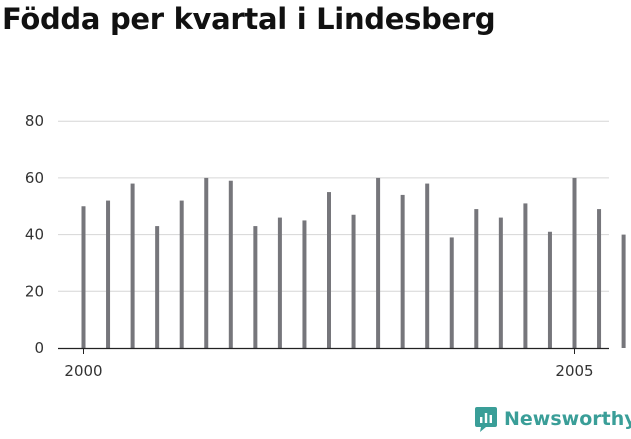 The image size is (631, 439). I want to click on y-axis: 0 20 40 60 80, so click(34, 234).